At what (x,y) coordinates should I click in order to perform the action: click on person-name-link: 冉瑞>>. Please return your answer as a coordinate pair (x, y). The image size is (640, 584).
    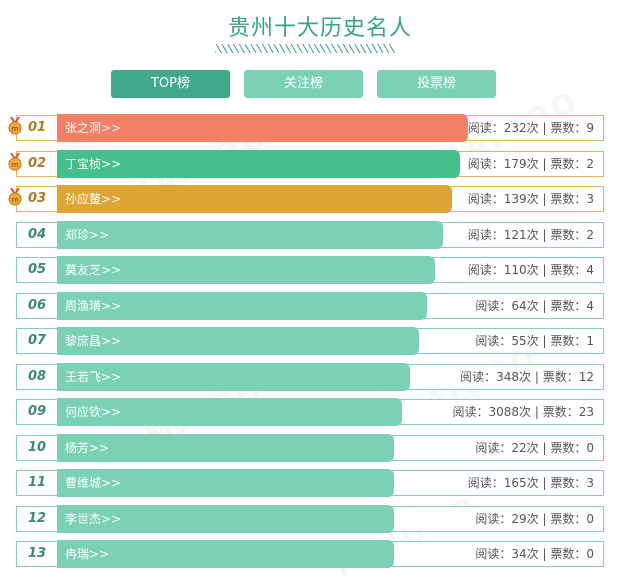
    Looking at the image, I should click on (87, 554).